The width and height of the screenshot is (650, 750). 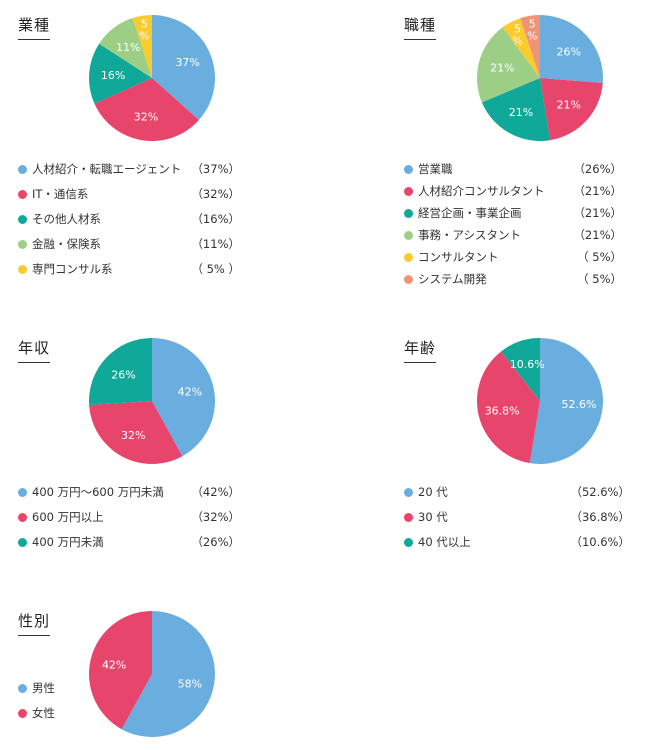 I want to click on legend-percent: （16%）, so click(x=215, y=219).